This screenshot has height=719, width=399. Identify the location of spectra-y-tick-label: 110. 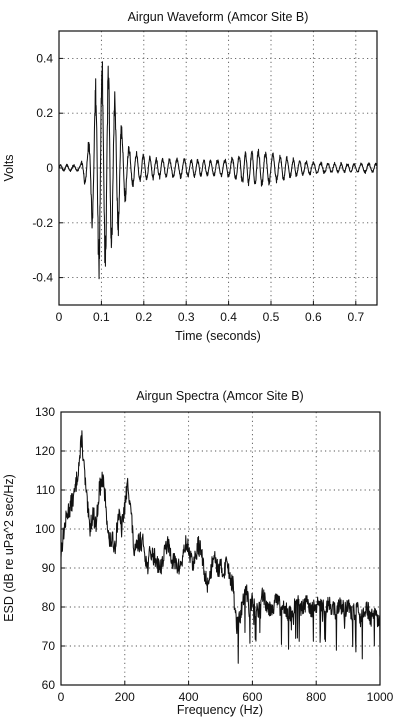
(45, 490).